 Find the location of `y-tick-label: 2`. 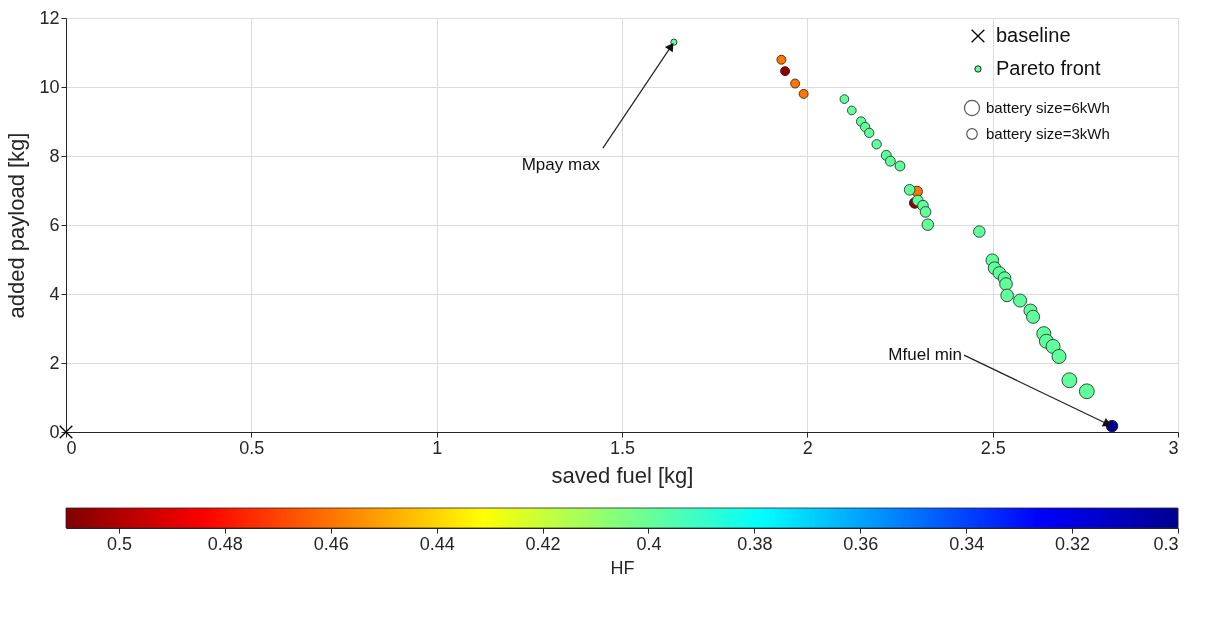

y-tick-label: 2 is located at coordinates (54, 362).